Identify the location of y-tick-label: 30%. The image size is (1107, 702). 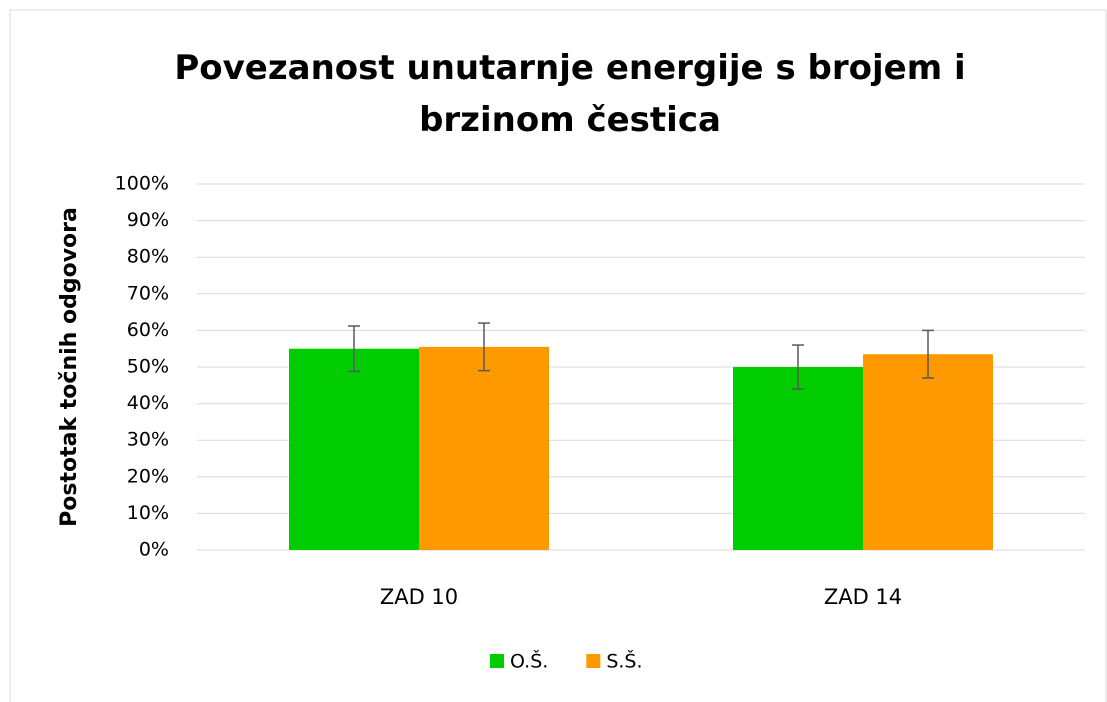
(148, 440).